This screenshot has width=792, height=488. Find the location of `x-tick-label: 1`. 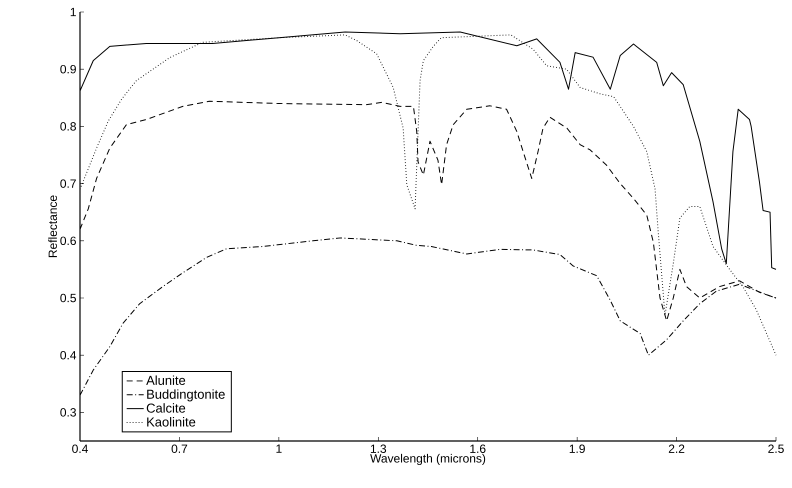

x-tick-label: 1 is located at coordinates (279, 448).